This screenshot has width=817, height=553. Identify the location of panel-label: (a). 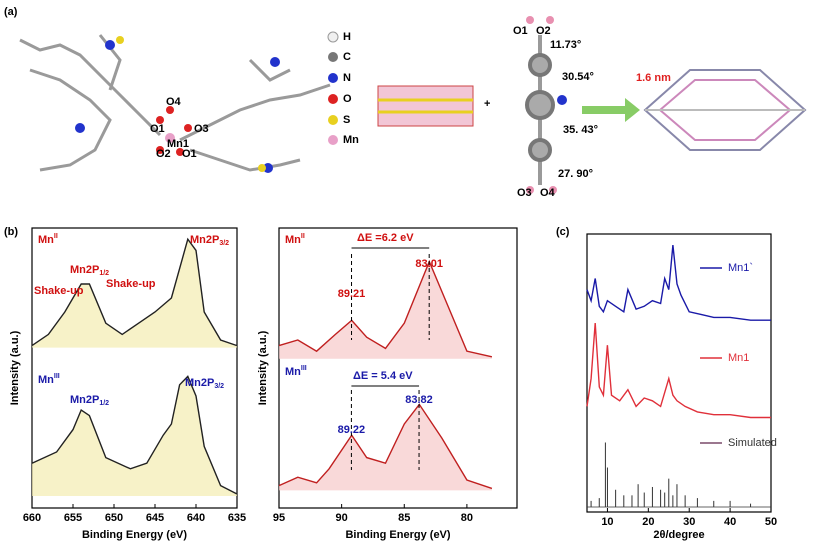
(11, 12).